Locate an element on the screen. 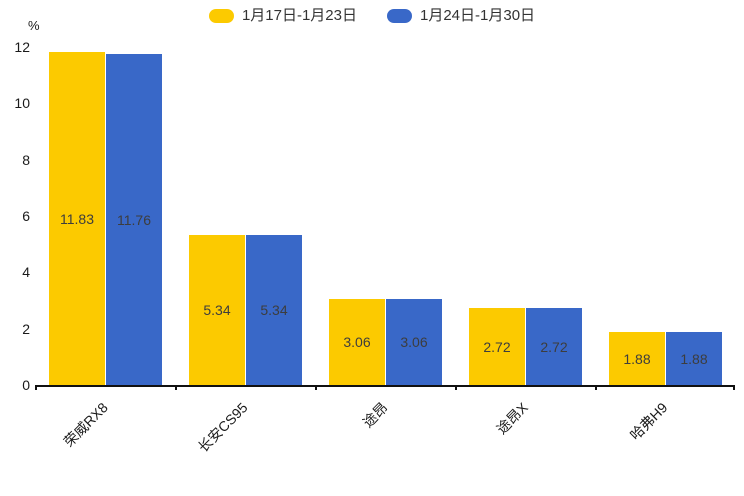 This screenshot has height=496, width=744. y-tick-label: 6 is located at coordinates (26, 216).